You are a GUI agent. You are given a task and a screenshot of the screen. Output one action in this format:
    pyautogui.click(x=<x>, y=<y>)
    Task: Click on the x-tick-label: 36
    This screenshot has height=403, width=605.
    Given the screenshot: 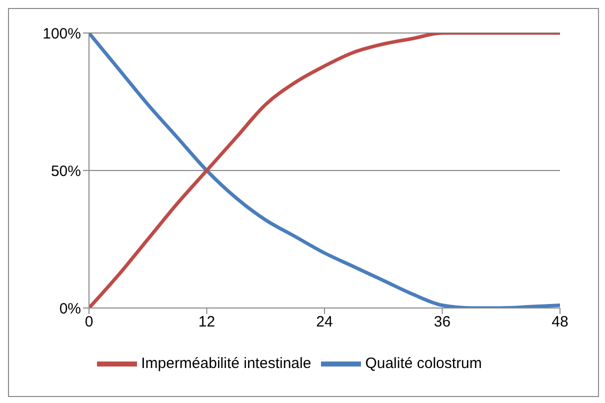 What is the action you would take?
    pyautogui.click(x=442, y=322)
    